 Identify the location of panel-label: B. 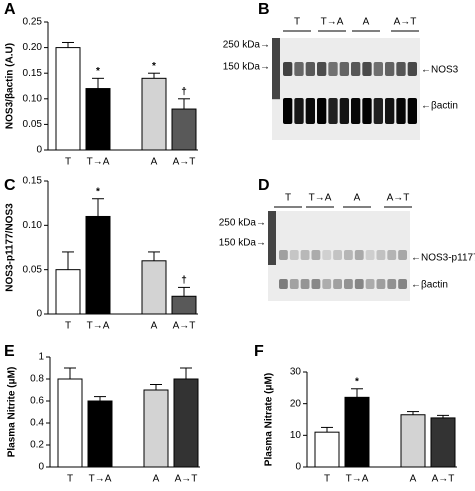
(264, 9).